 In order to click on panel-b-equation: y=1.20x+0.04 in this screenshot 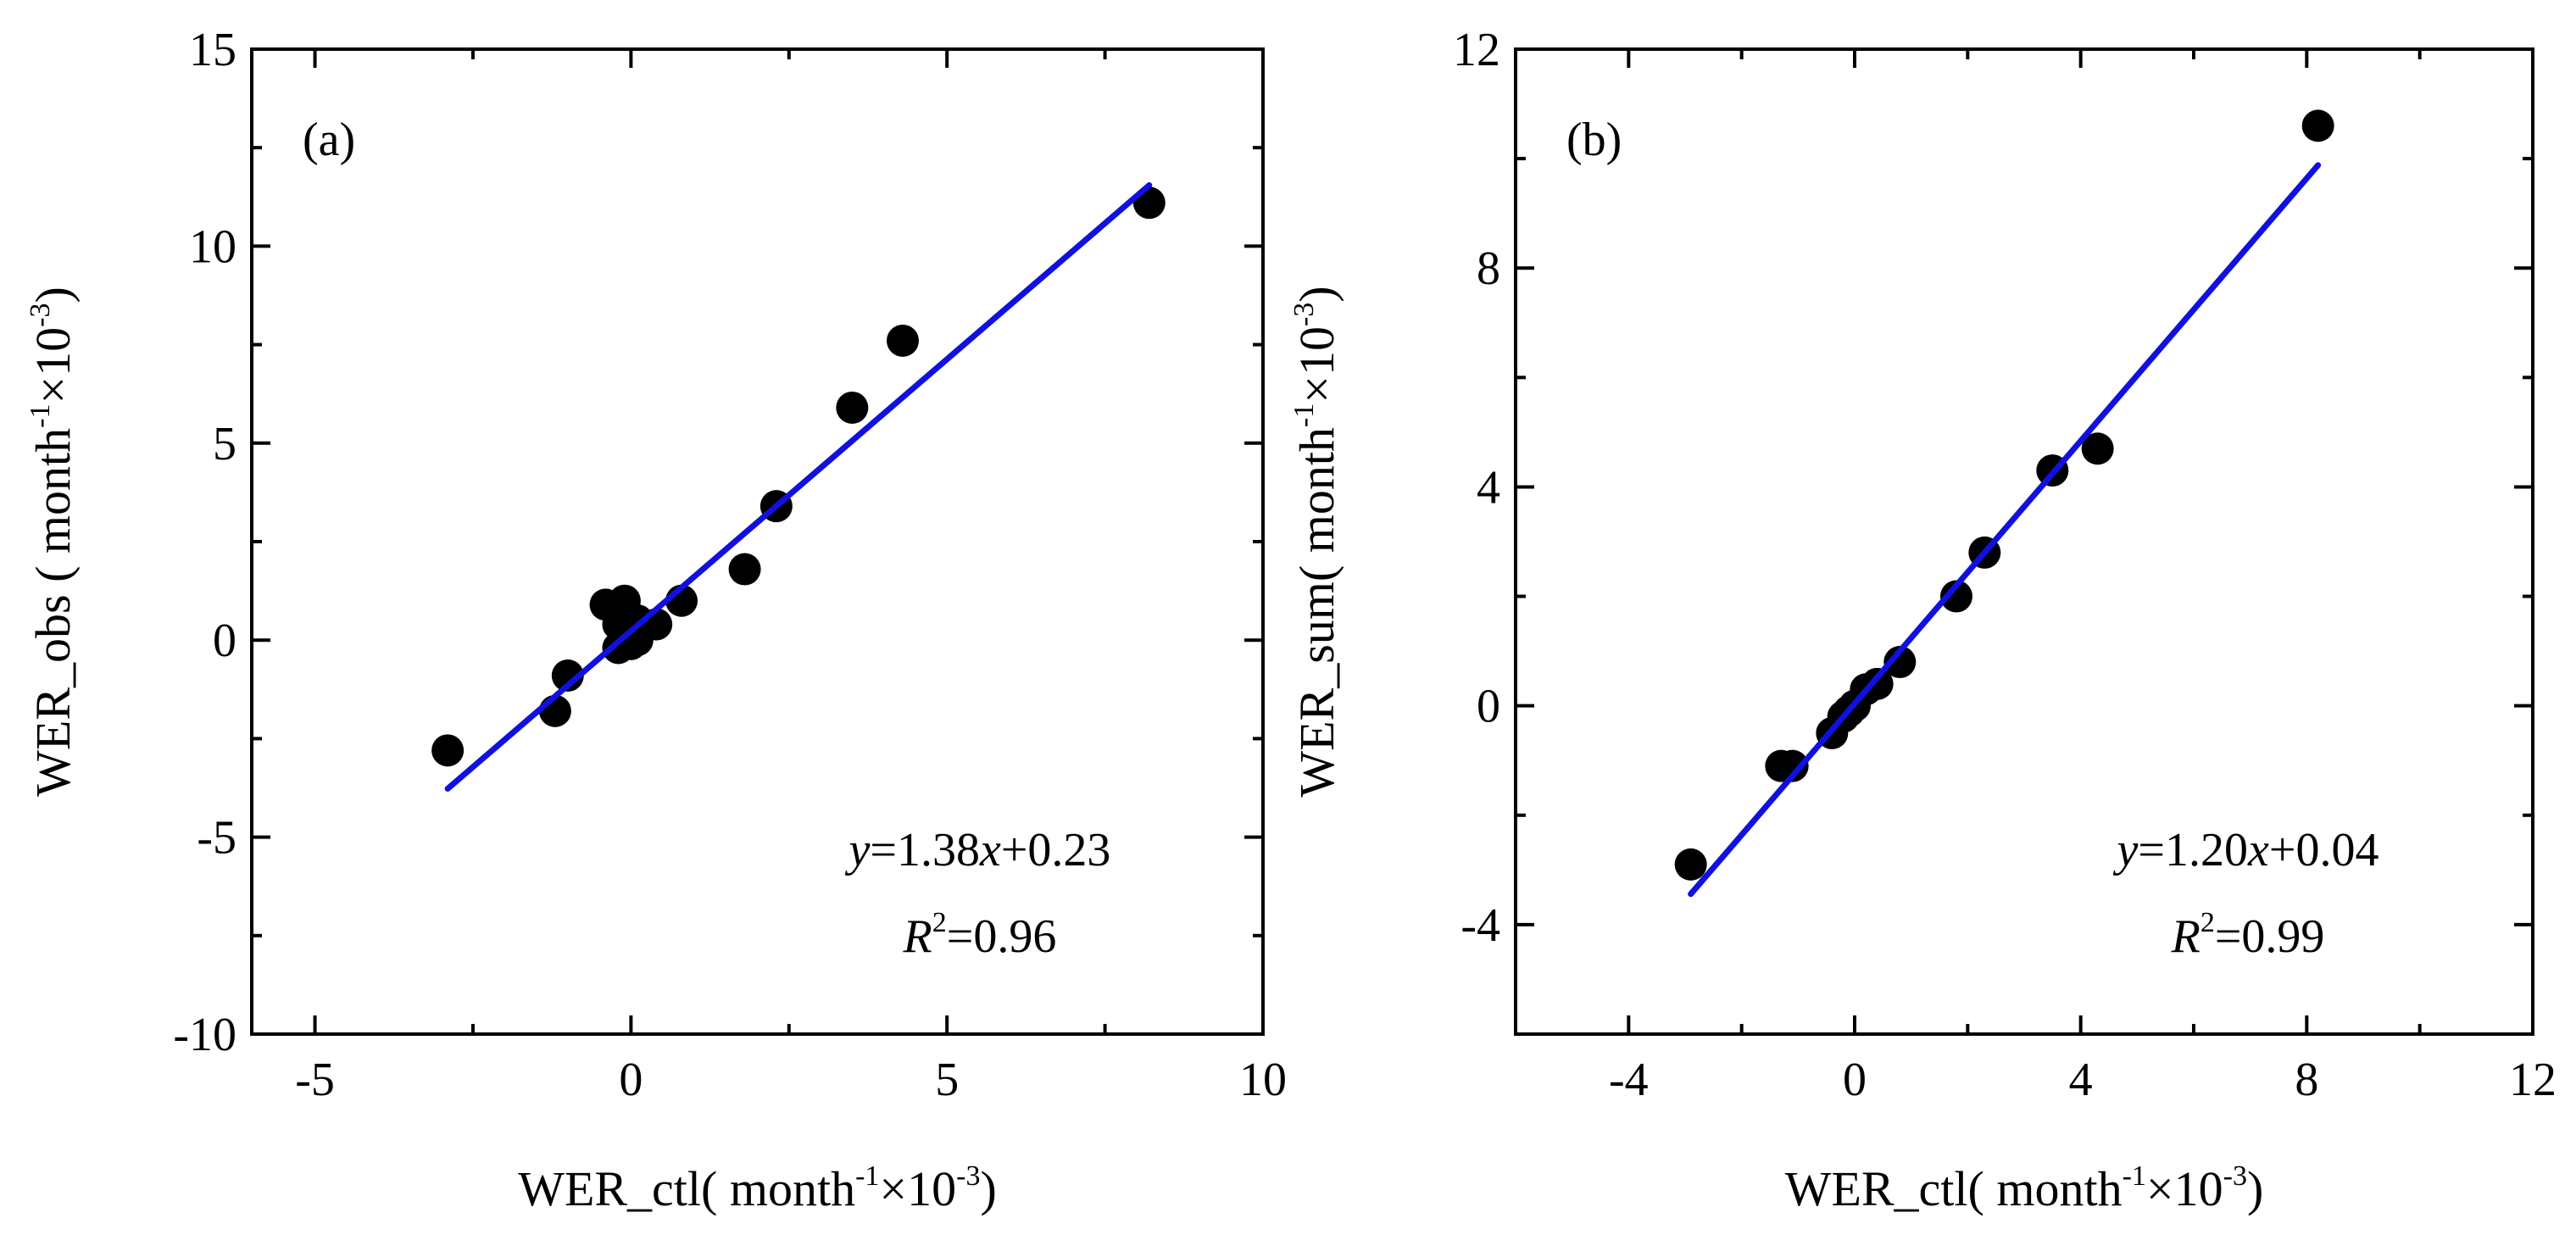, I will do `click(2246, 850)`.